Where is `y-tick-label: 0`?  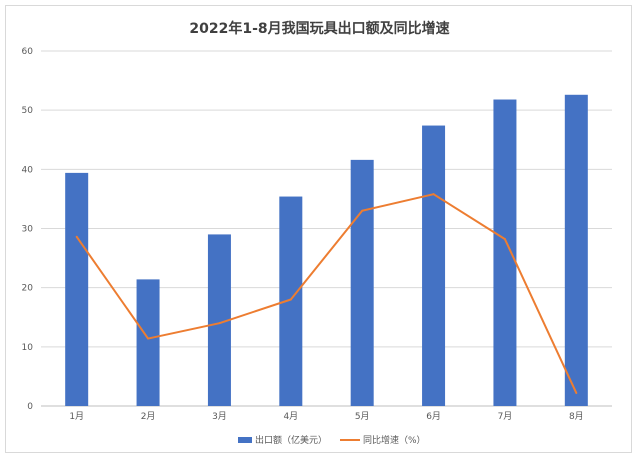 y-tick-label: 0 is located at coordinates (30, 407).